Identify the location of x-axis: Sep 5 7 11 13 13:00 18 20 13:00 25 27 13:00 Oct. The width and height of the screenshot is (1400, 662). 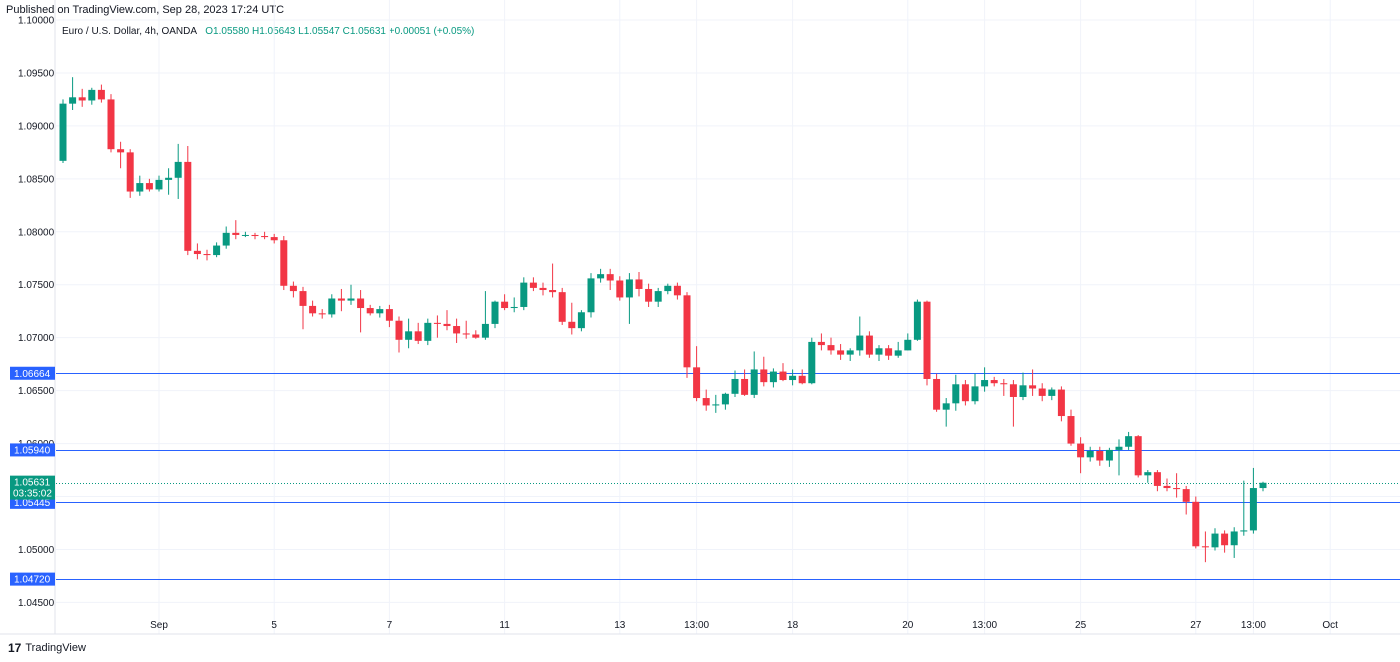
(700, 627).